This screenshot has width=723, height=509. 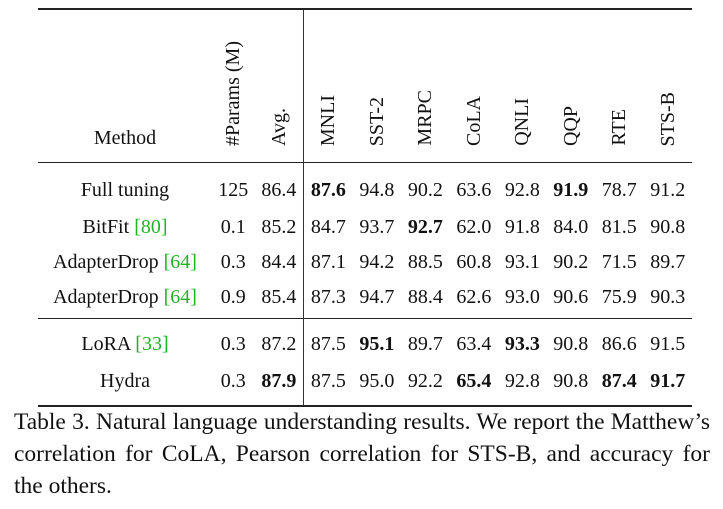 What do you see at coordinates (108, 226) in the screenshot?
I see `method-name: BitFit` at bounding box center [108, 226].